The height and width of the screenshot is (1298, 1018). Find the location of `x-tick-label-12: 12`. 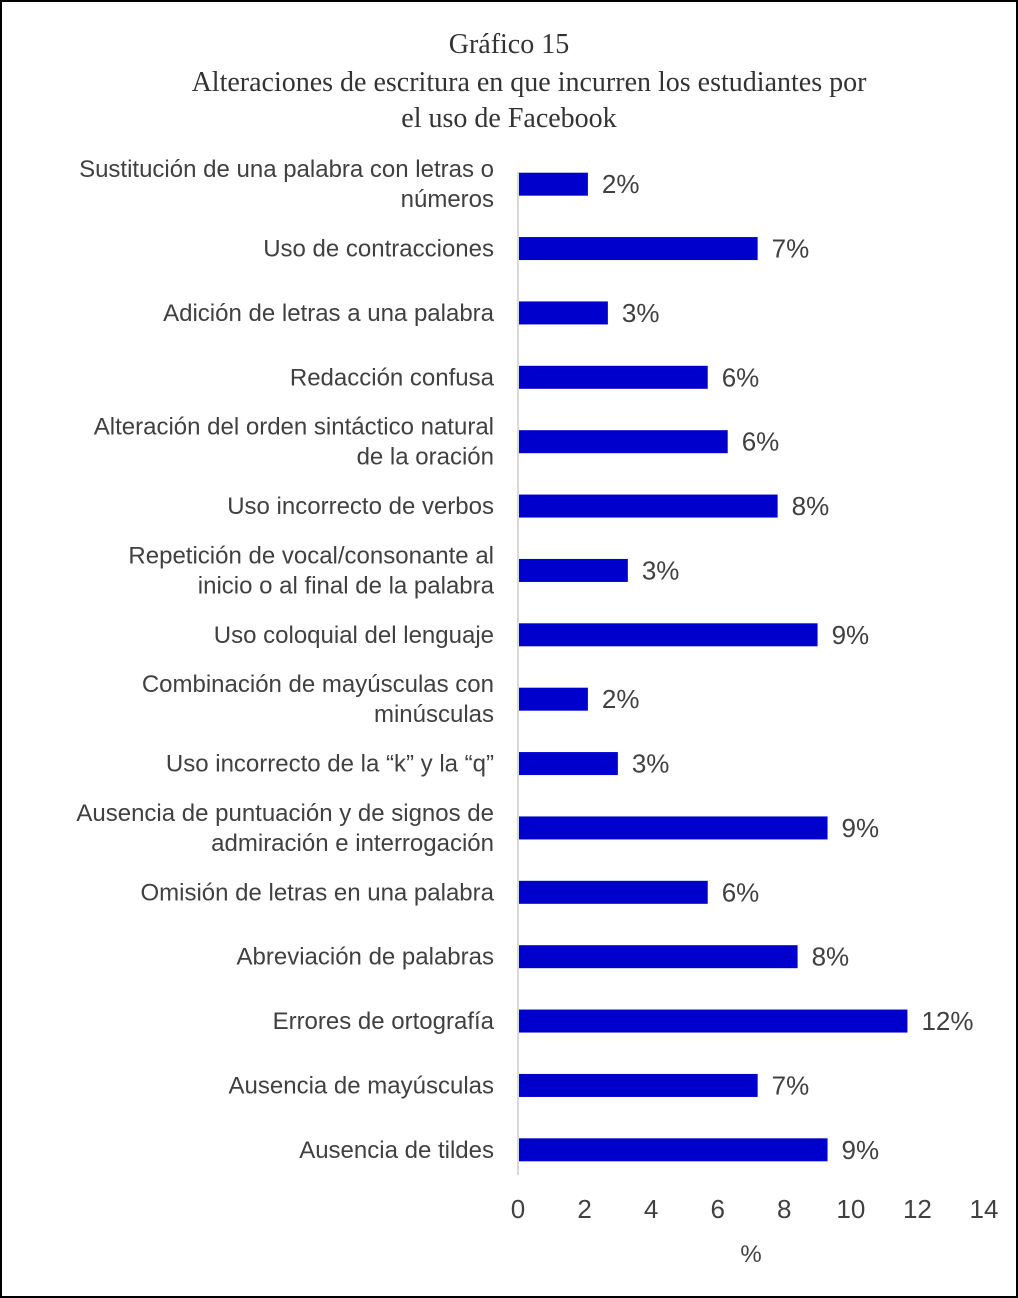

x-tick-label-12: 12 is located at coordinates (917, 1209).